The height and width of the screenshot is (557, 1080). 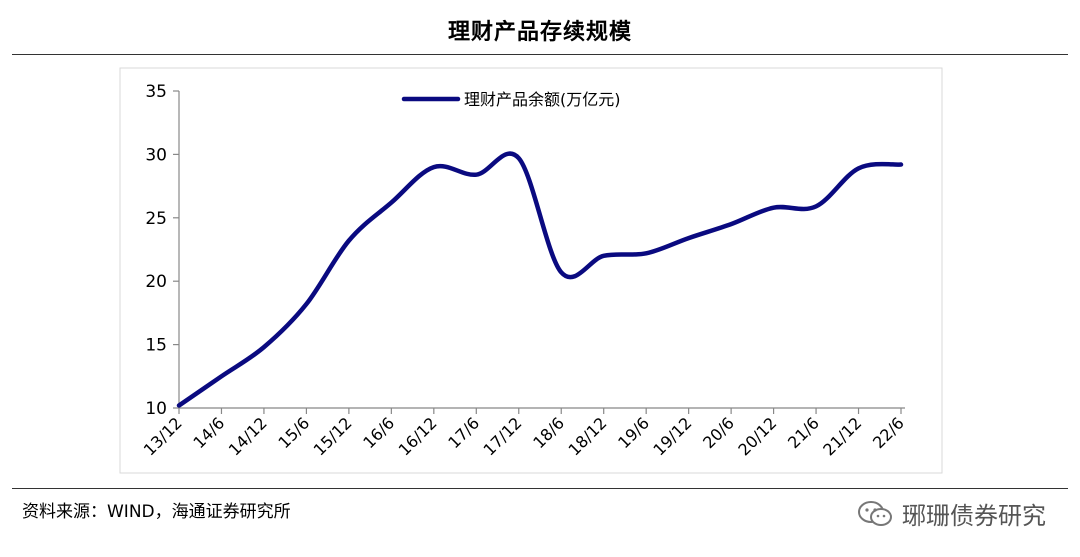 I want to click on y-tick-label: 35, so click(x=156, y=92).